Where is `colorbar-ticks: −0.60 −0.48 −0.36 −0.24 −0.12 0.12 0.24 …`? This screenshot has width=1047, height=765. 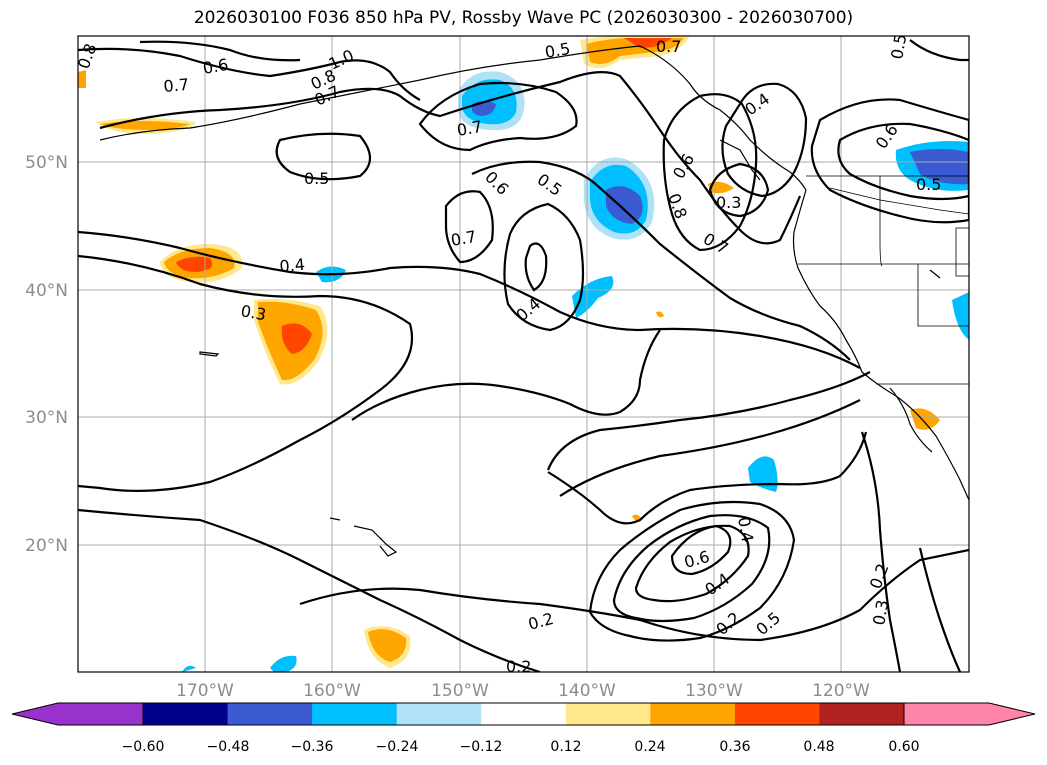
colorbar-ticks: −0.60 −0.48 −0.36 −0.24 −0.12 0.12 0.24 … is located at coordinates (521, 747).